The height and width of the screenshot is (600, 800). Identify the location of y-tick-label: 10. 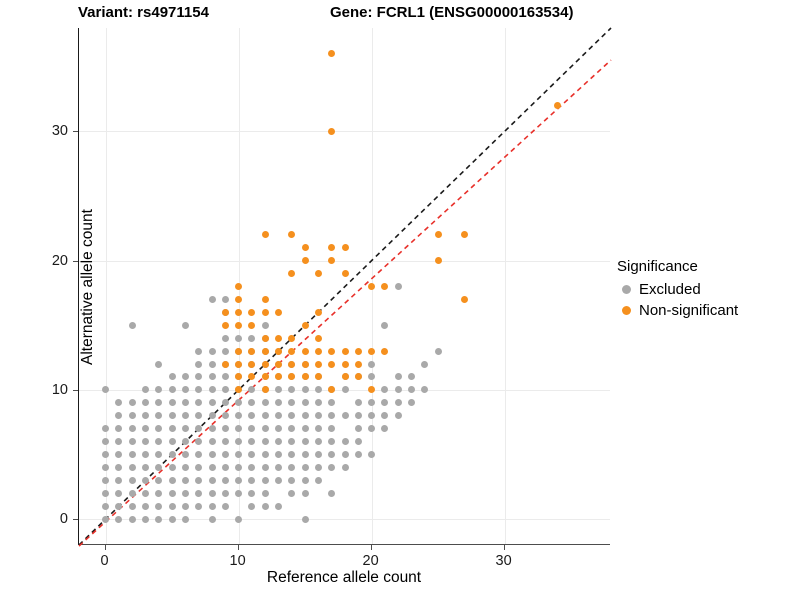
(59, 389).